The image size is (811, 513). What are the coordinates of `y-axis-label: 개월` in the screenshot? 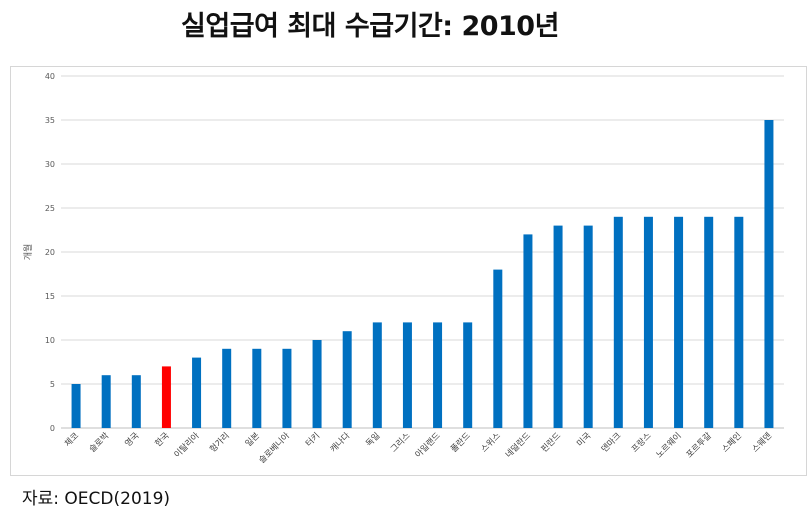 It's located at (28, 252).